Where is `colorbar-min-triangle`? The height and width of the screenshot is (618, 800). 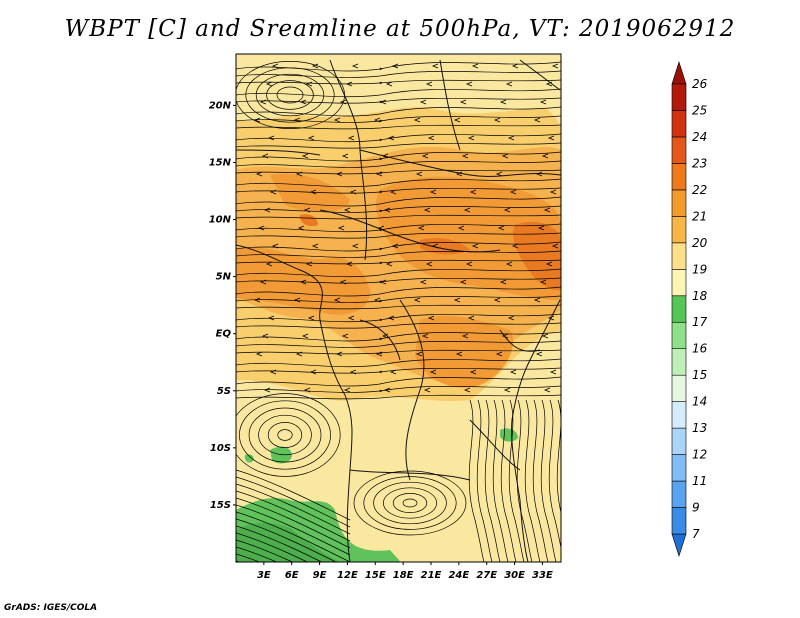
colorbar-min-triangle is located at coordinates (679, 545).